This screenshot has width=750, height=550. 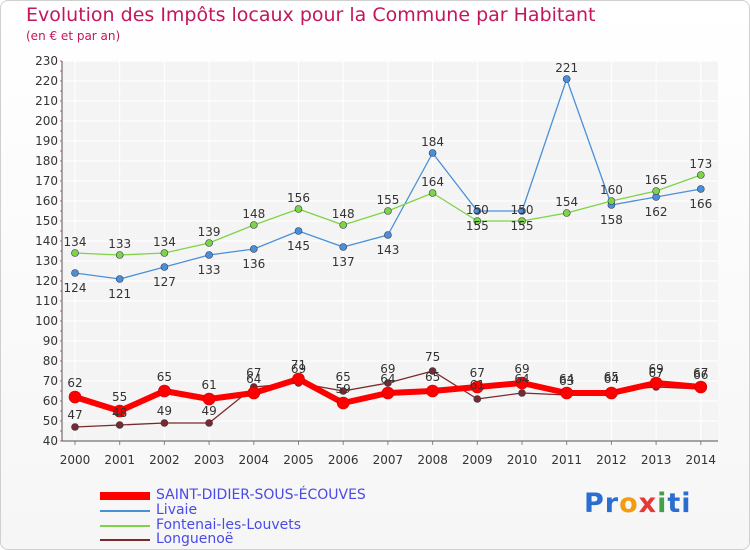 What do you see at coordinates (119, 294) in the screenshot?
I see `data-label: 121` at bounding box center [119, 294].